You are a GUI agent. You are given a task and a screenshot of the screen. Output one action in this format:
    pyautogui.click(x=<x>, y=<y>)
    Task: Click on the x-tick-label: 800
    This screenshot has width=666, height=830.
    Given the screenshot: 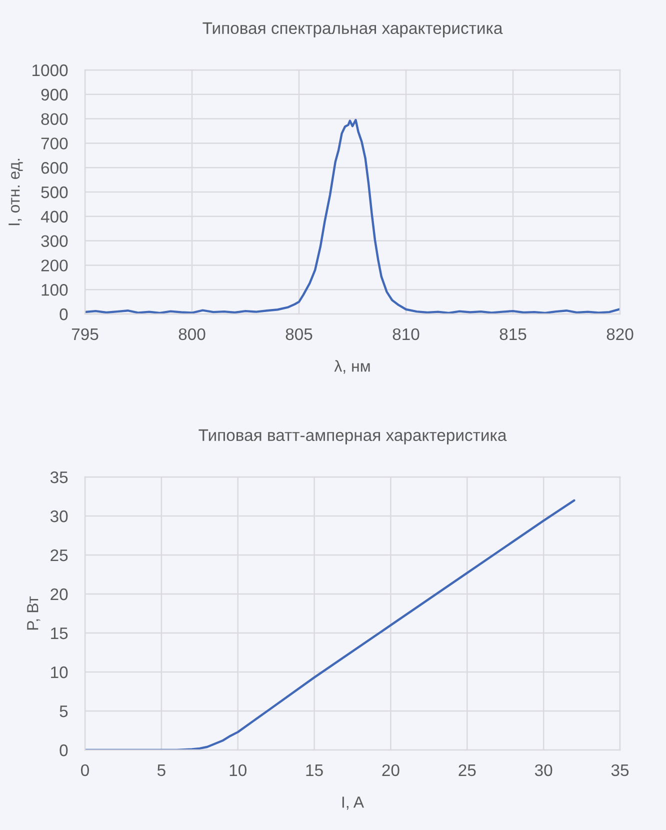 What is the action you would take?
    pyautogui.click(x=192, y=334)
    